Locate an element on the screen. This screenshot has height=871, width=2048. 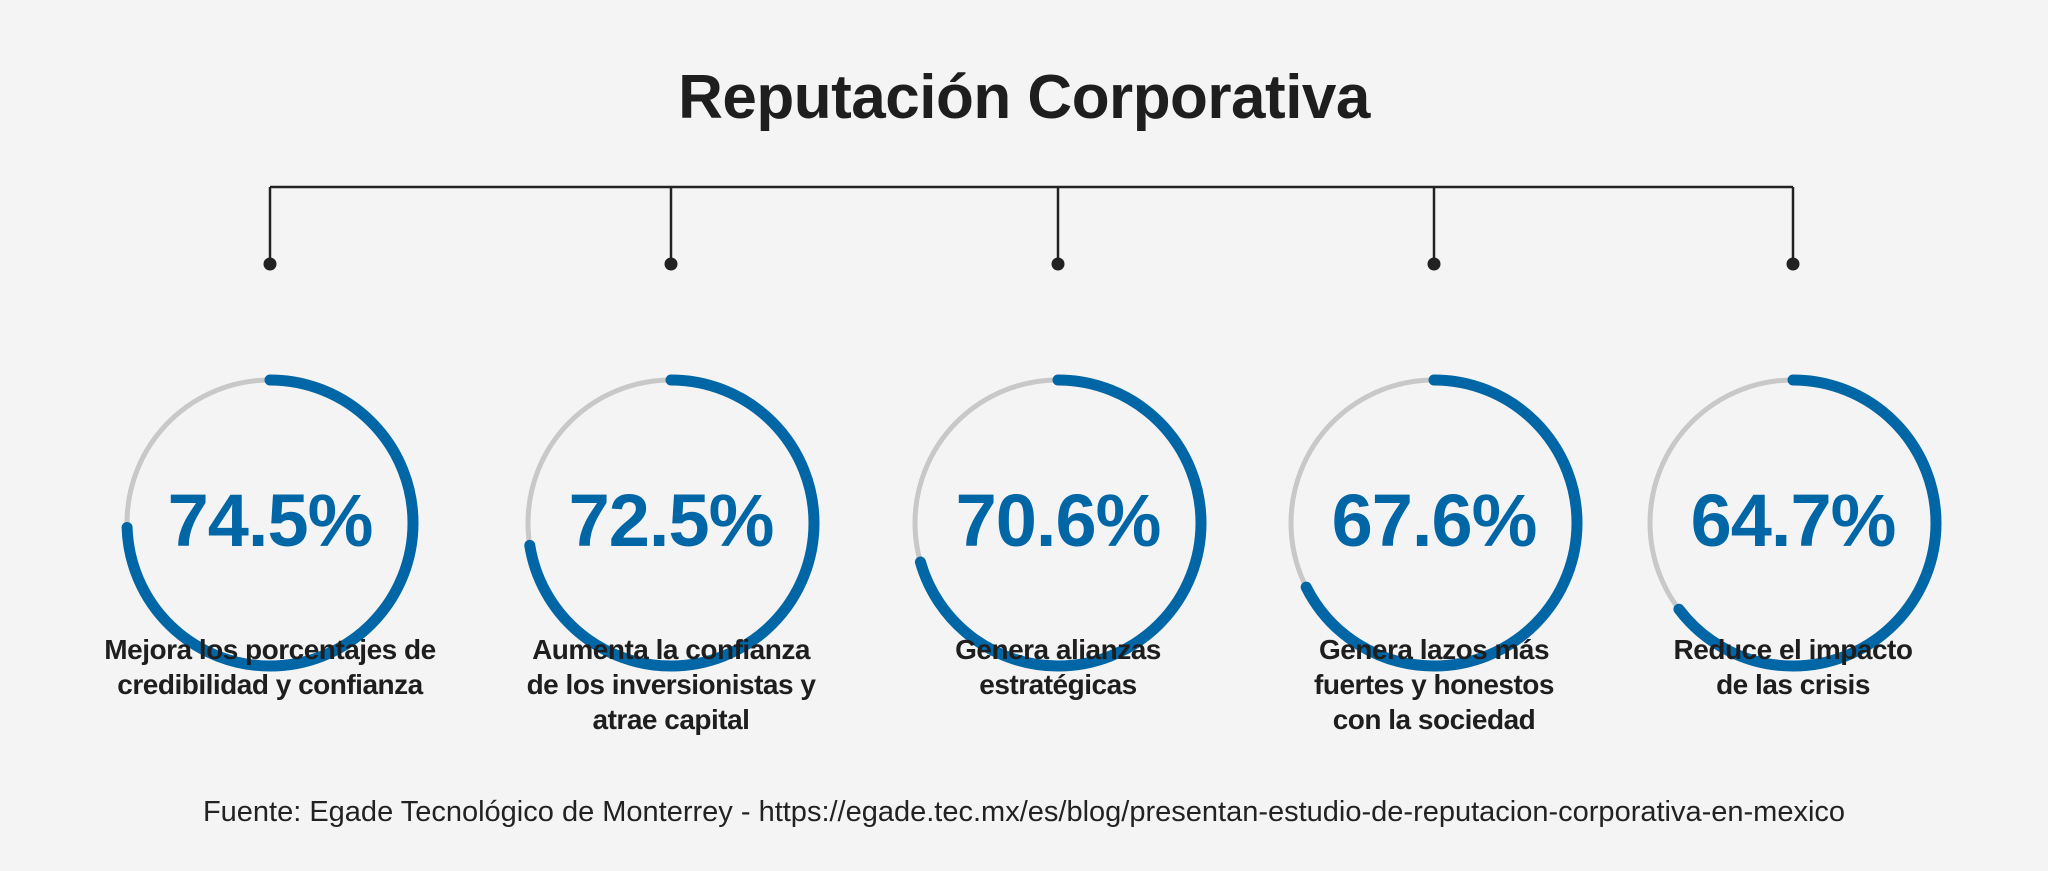
item-label-line: estratégicas is located at coordinates (1058, 684).